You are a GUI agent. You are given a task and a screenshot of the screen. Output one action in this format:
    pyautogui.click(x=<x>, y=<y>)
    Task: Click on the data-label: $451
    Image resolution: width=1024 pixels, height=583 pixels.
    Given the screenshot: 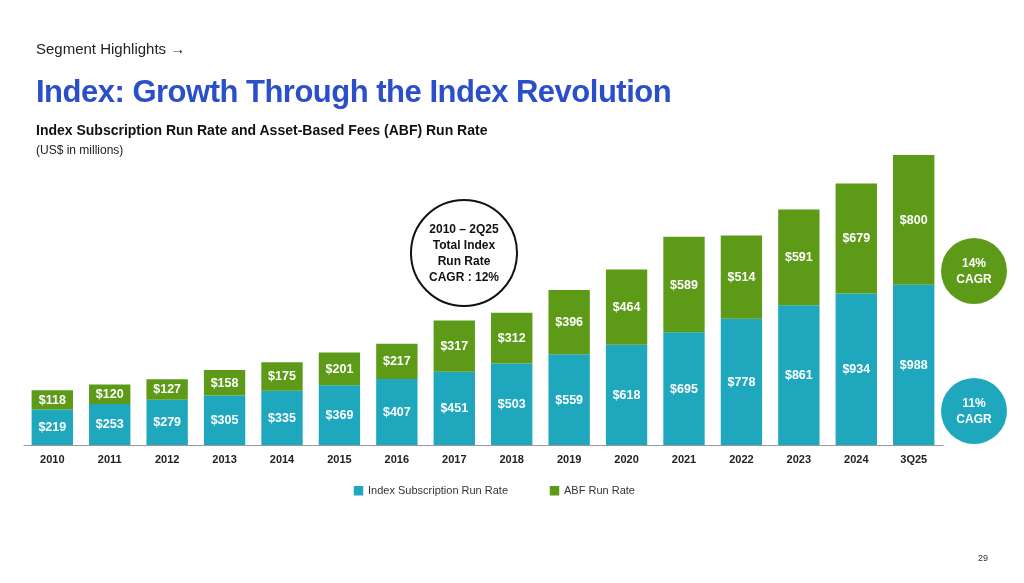 What is the action you would take?
    pyautogui.click(x=454, y=408)
    